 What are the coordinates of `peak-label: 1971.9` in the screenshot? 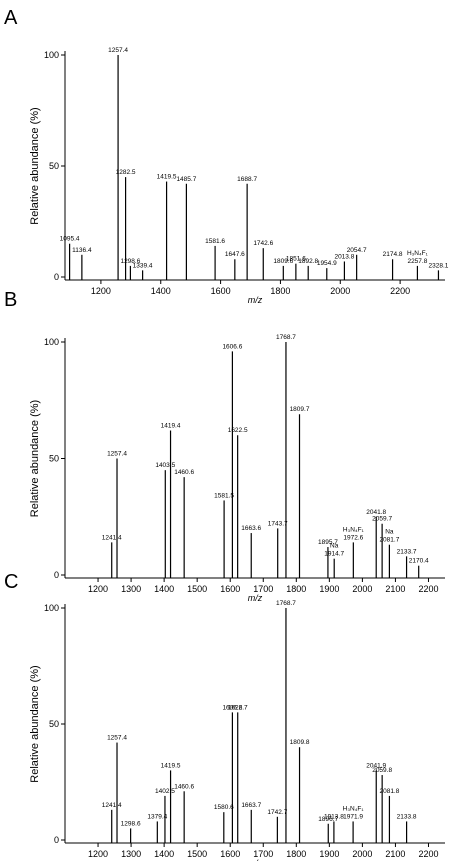 It's located at (353, 816).